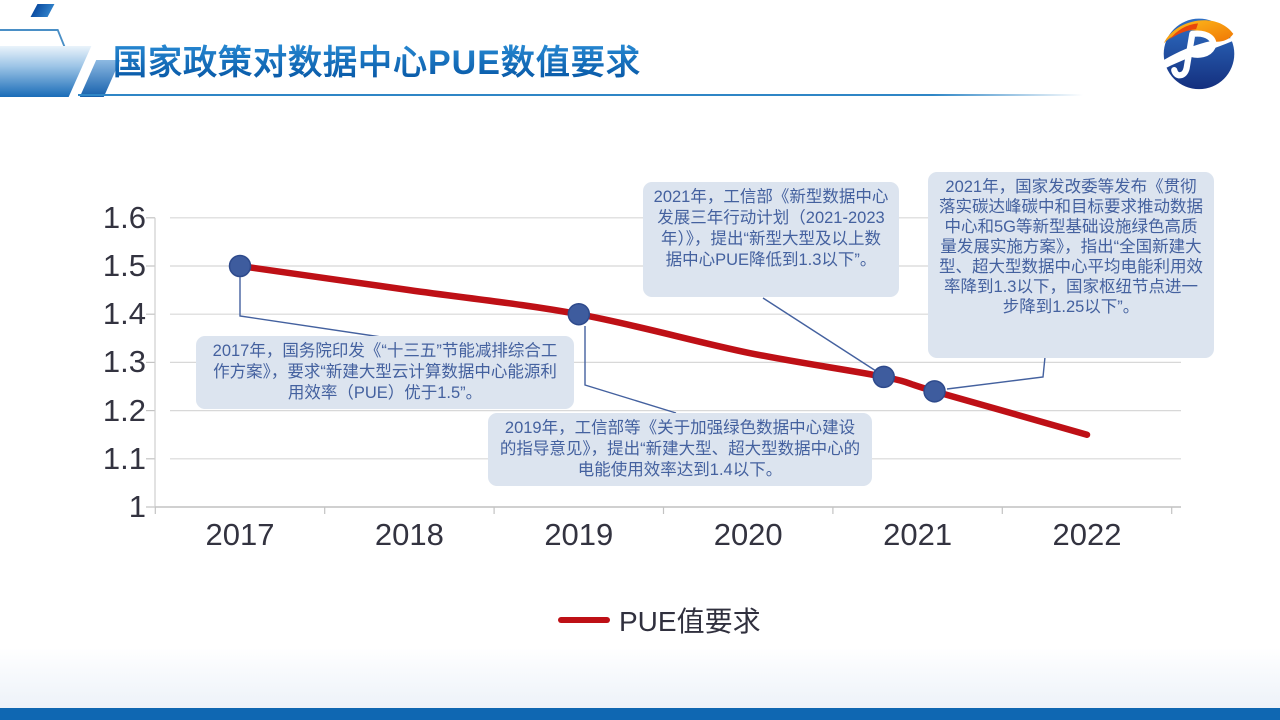  Describe the element at coordinates (640, 714) in the screenshot. I see `footer-blue-bar` at that location.